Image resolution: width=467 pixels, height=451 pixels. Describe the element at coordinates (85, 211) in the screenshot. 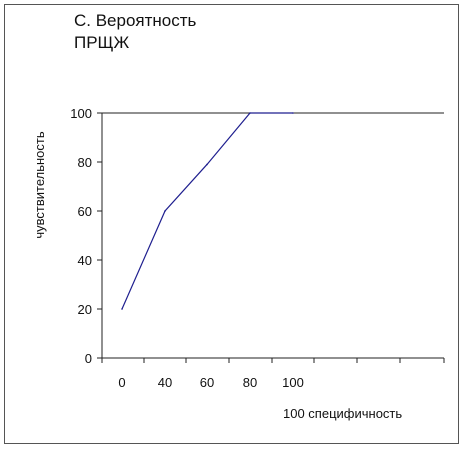

I see `y-tick-label: 60` at that location.